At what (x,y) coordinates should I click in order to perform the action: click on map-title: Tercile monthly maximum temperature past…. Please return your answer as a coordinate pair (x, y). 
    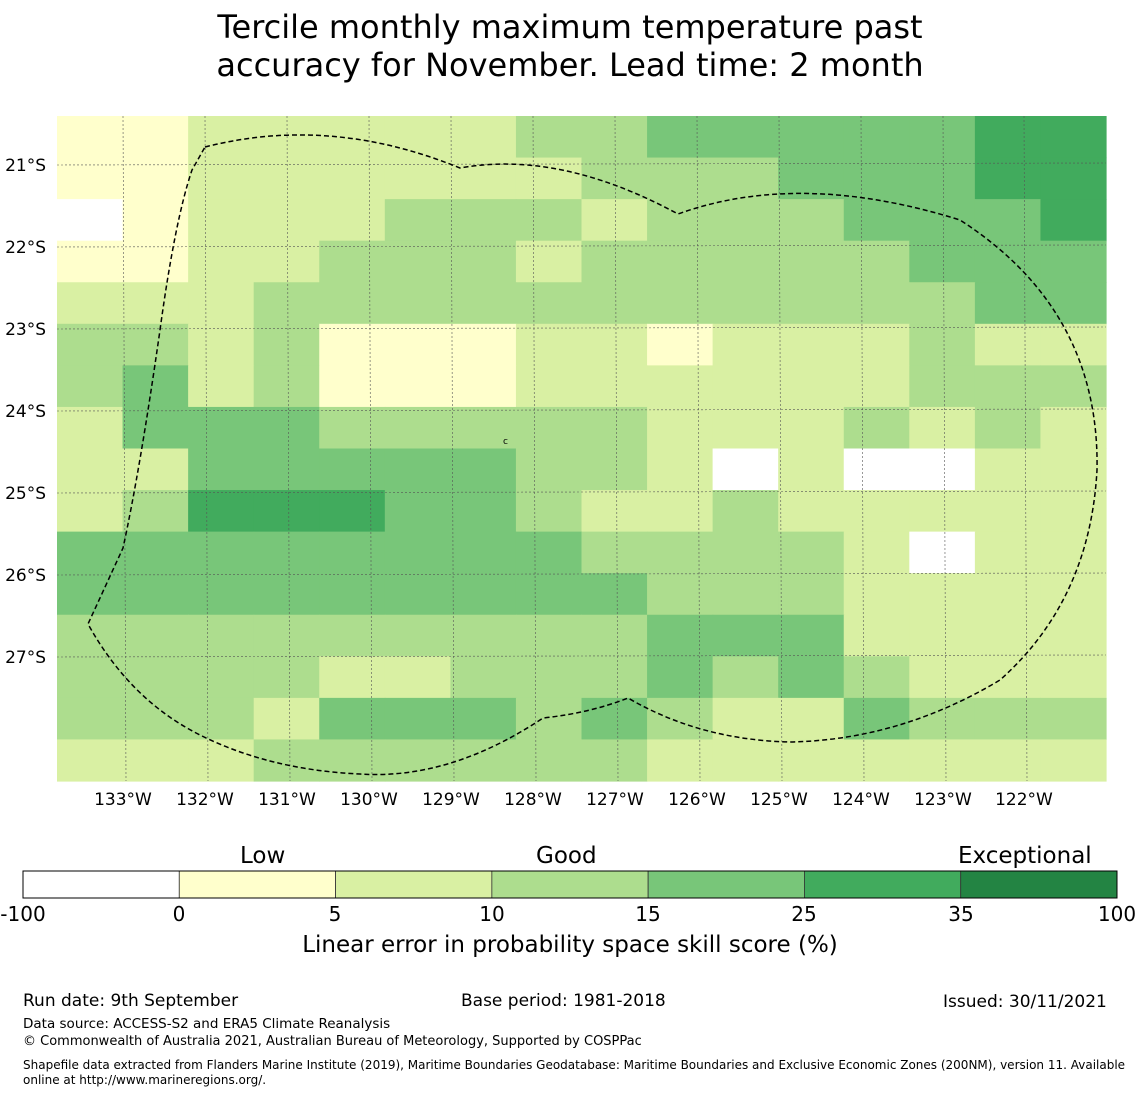
    Looking at the image, I should click on (570, 46).